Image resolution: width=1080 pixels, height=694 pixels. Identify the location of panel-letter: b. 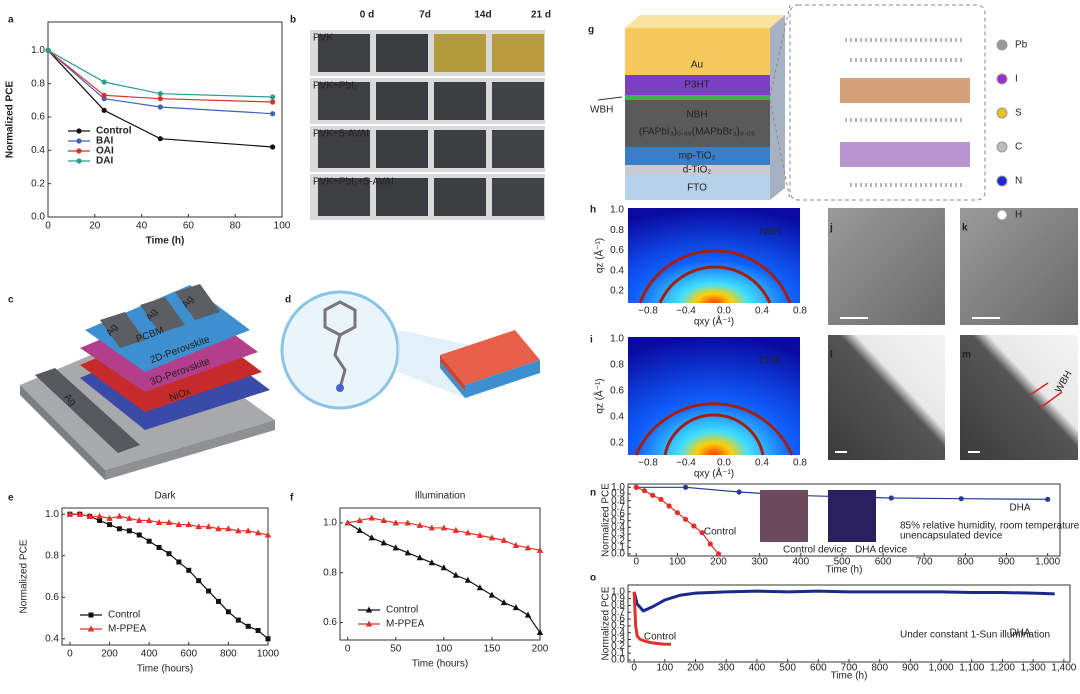
(293, 20).